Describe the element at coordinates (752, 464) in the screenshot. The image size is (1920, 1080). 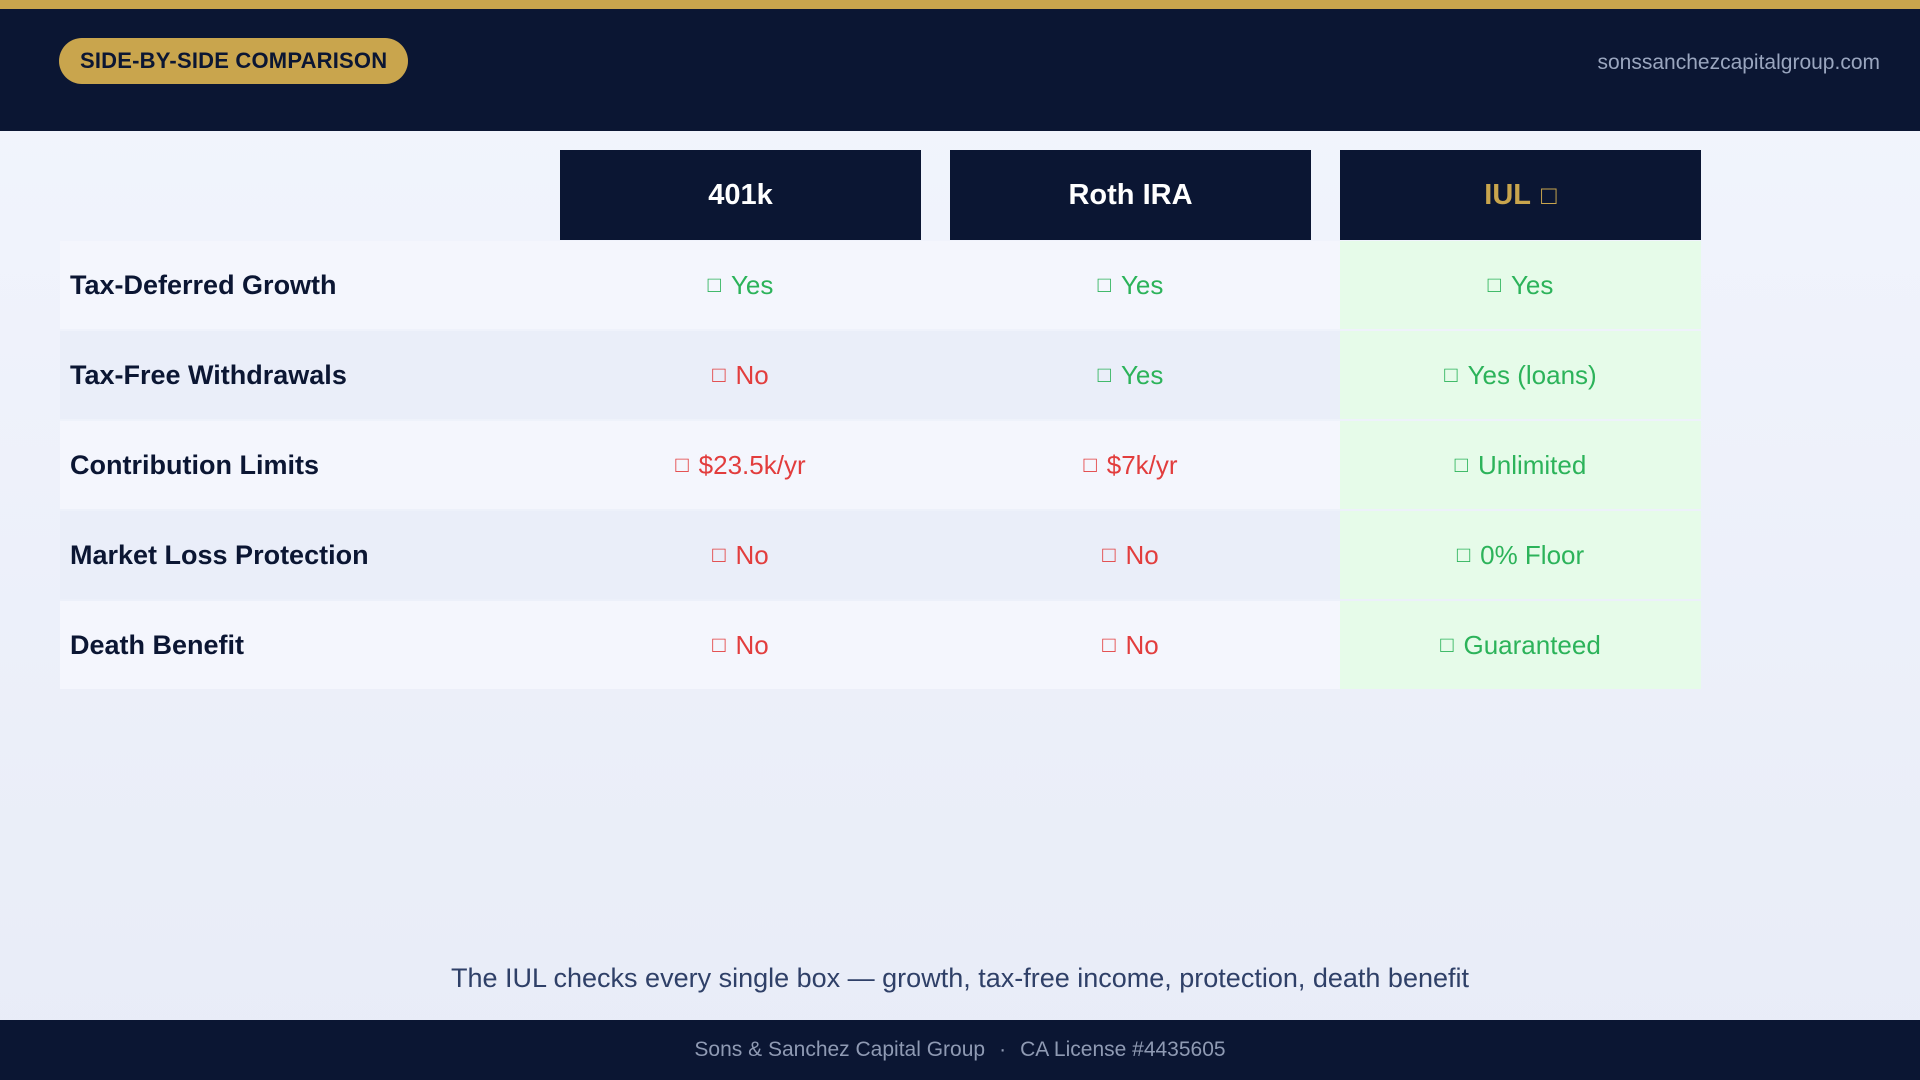
I see `cell-value: $23.5k/yr` at that location.